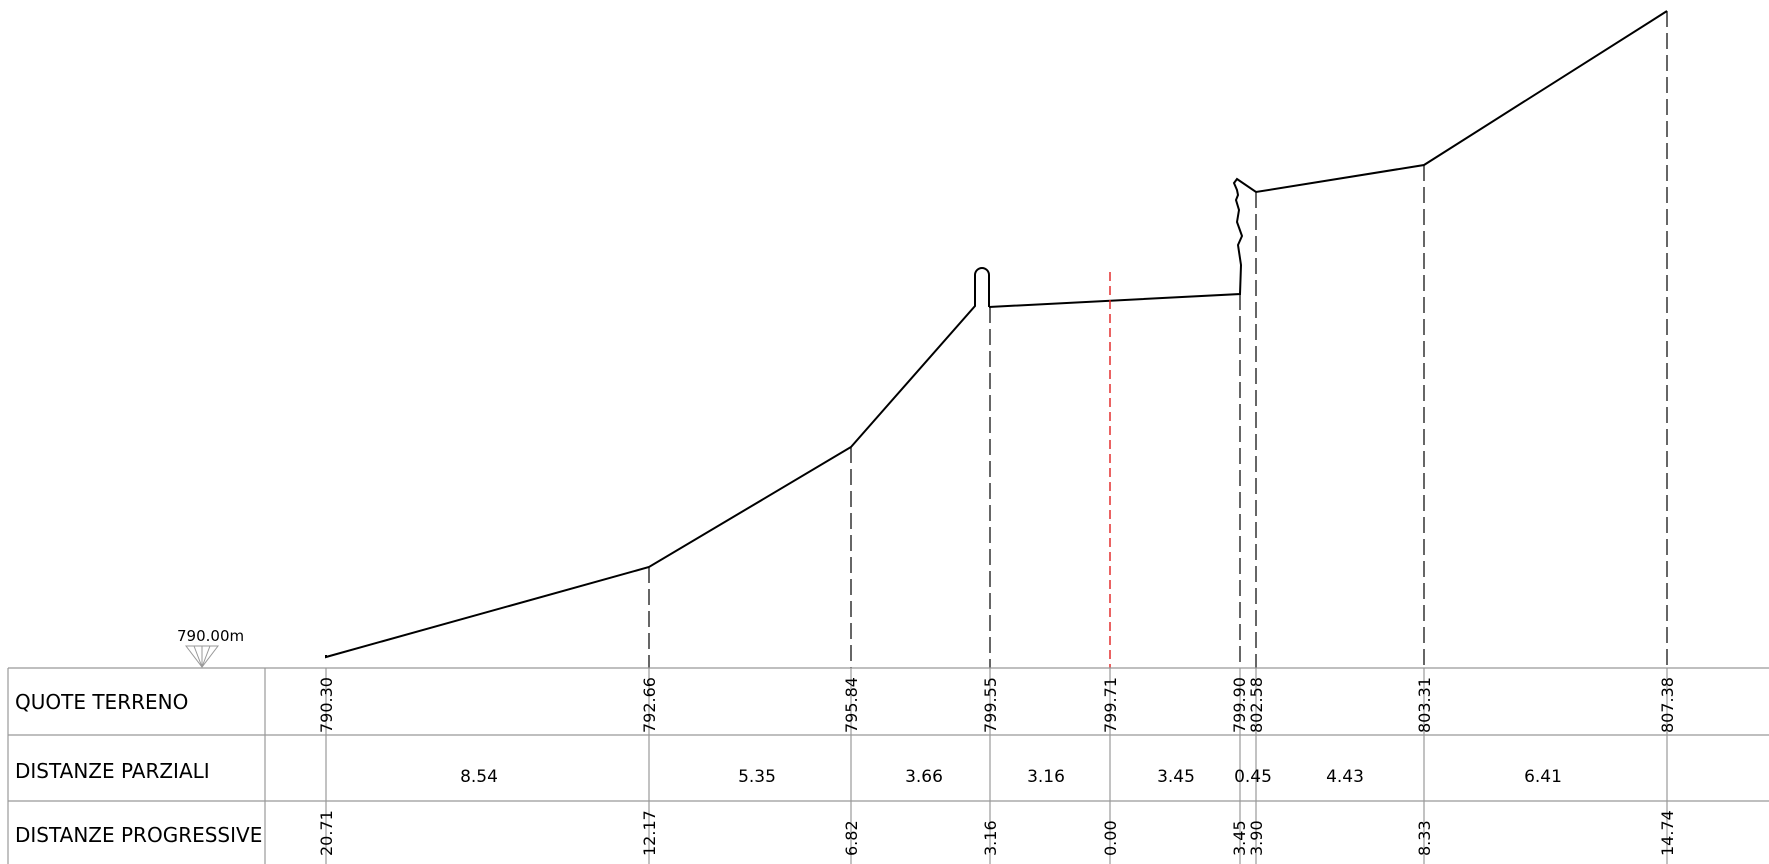  I want to click on quote-value: 799.90, so click(1239, 705).